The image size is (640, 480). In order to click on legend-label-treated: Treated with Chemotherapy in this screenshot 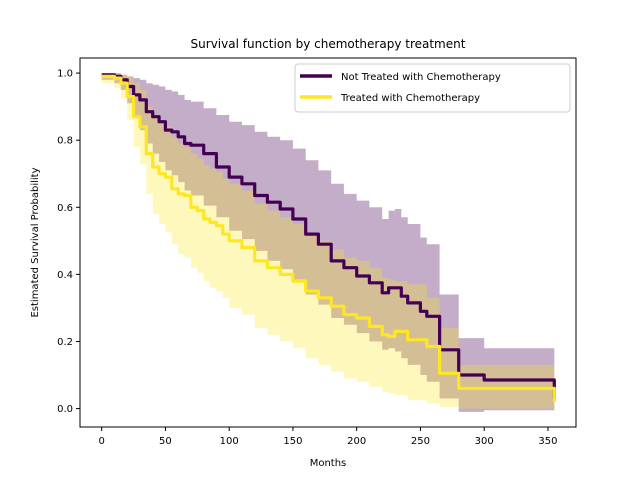, I will do `click(410, 98)`.